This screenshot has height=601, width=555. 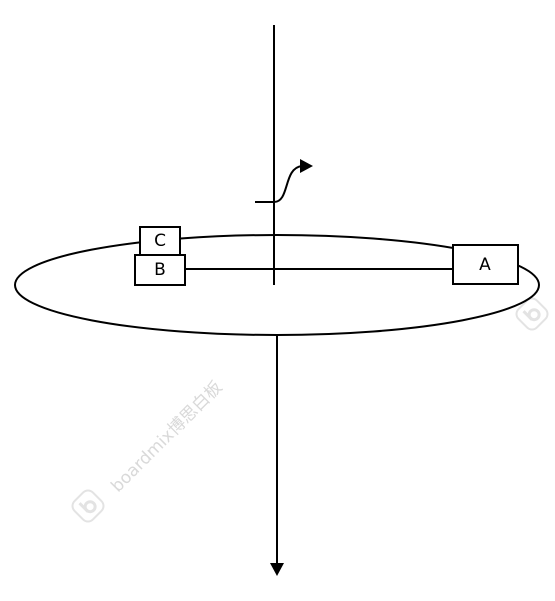 What do you see at coordinates (279, 184) in the screenshot?
I see `rotation-curve-arrow` at bounding box center [279, 184].